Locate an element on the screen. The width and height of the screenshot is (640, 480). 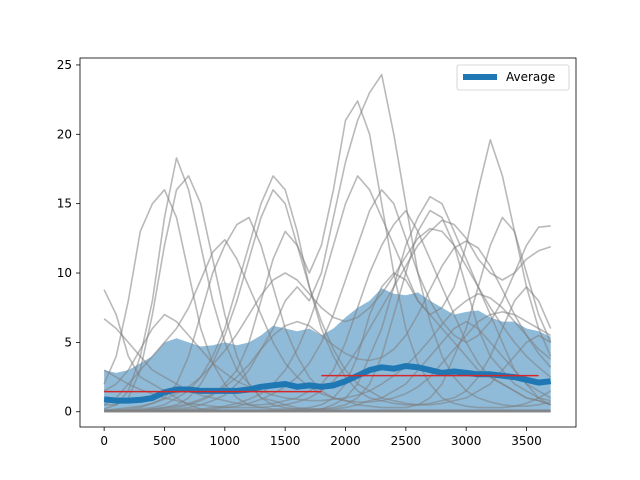
y-tick-label-10: 10 is located at coordinates (64, 273).